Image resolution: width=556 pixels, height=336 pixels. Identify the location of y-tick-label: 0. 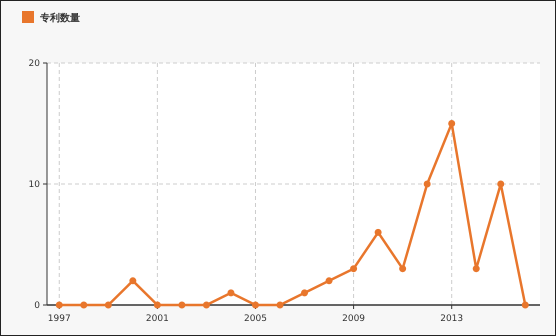
(37, 306).